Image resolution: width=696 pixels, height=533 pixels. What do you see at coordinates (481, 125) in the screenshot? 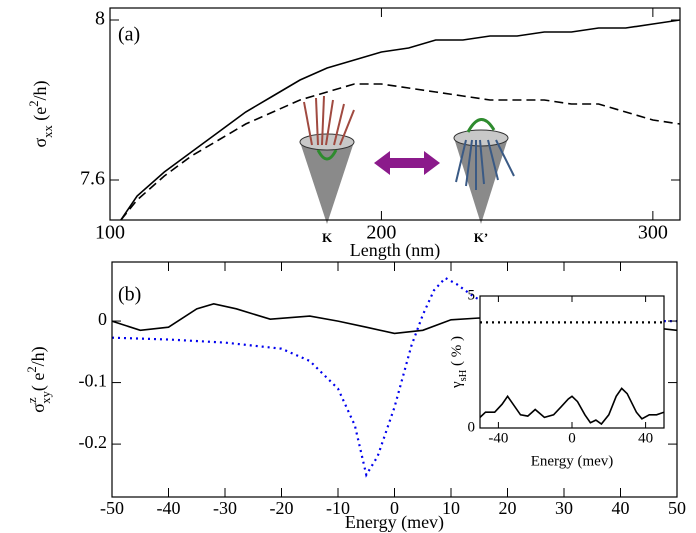
I see `rotation-kp` at bounding box center [481, 125].